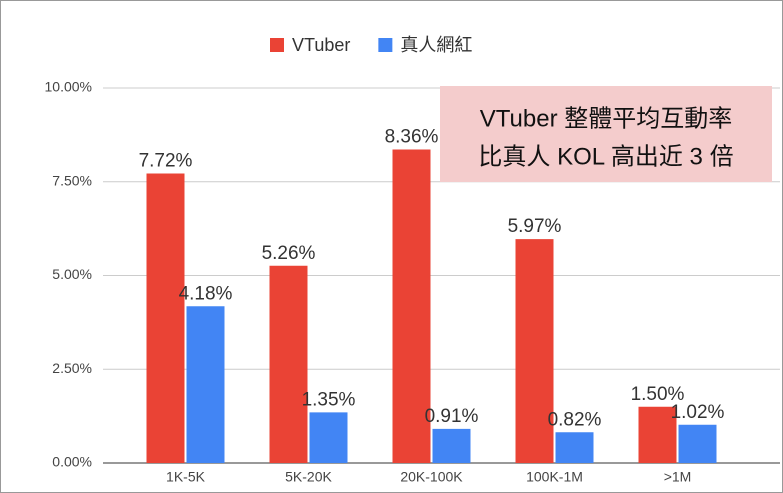 Image resolution: width=783 pixels, height=493 pixels. What do you see at coordinates (605, 156) in the screenshot?
I see `annotation-text: 比真人 KOL 高出近 3 倍` at bounding box center [605, 156].